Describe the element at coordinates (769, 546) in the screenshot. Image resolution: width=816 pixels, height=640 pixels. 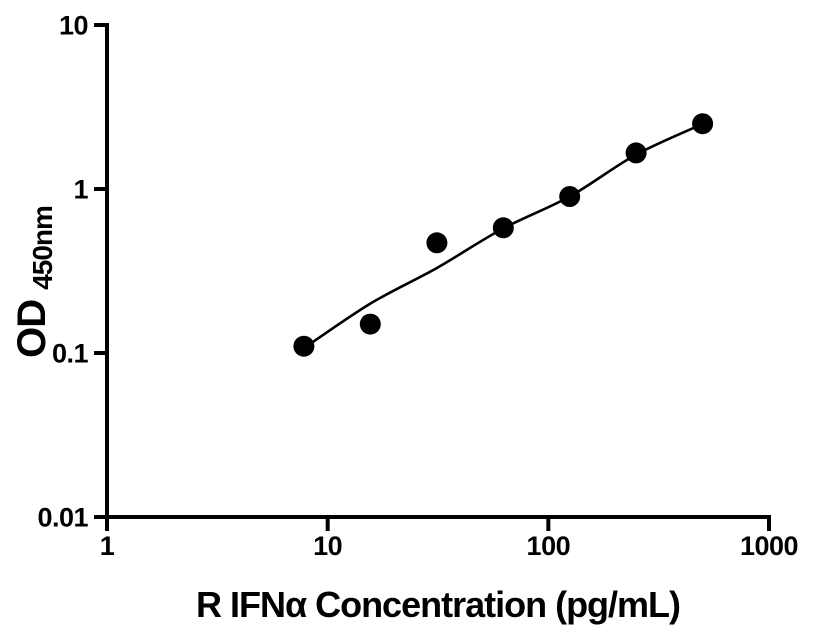
I see `x-tick-label: 1000` at that location.